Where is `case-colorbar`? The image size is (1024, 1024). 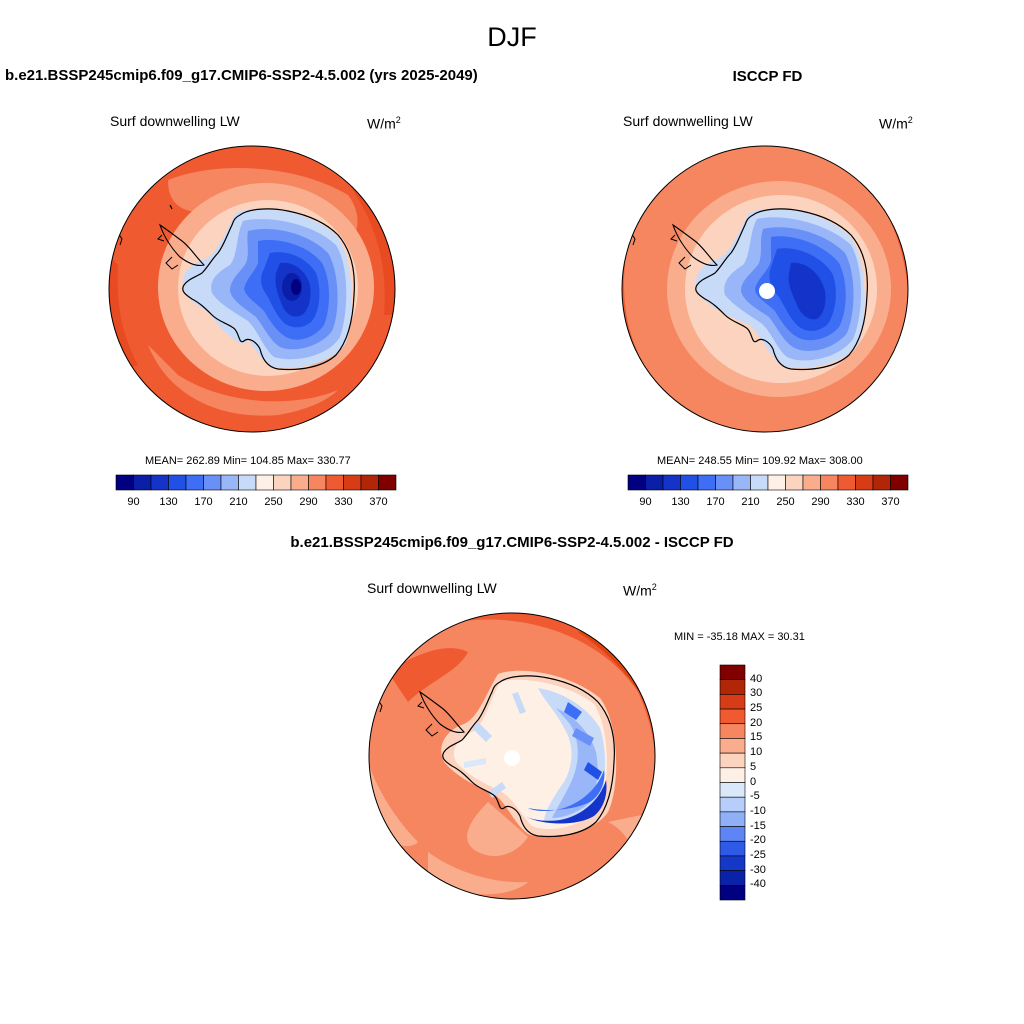
case-colorbar is located at coordinates (256, 482).